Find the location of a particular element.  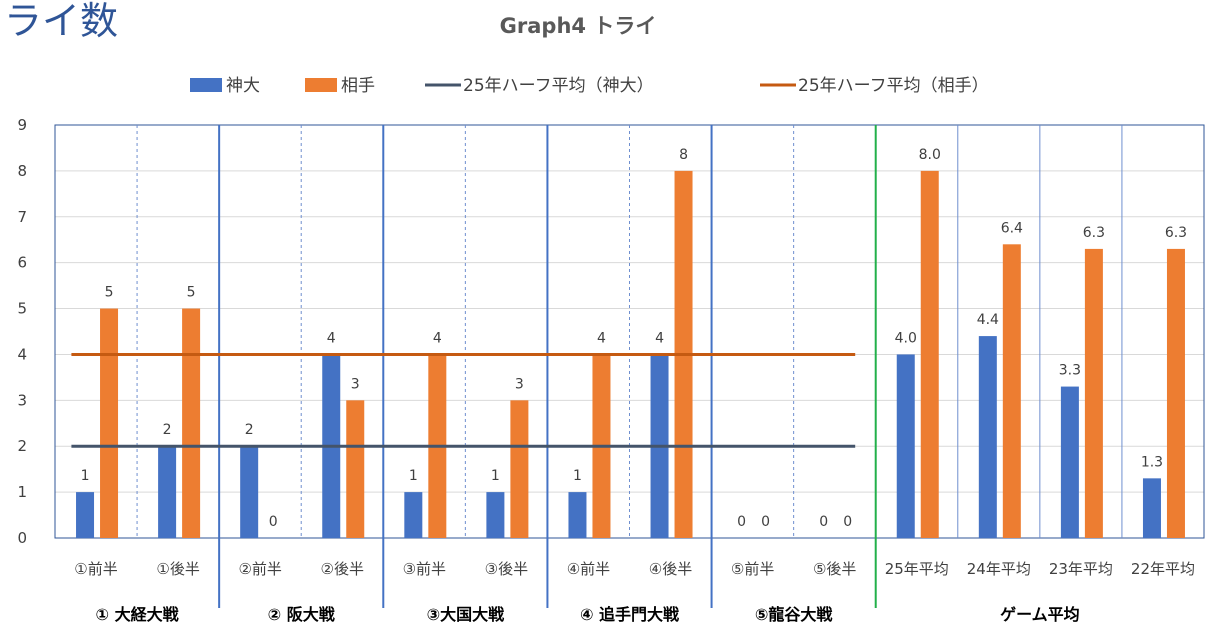

y-tick-label: 7 is located at coordinates (22, 217).